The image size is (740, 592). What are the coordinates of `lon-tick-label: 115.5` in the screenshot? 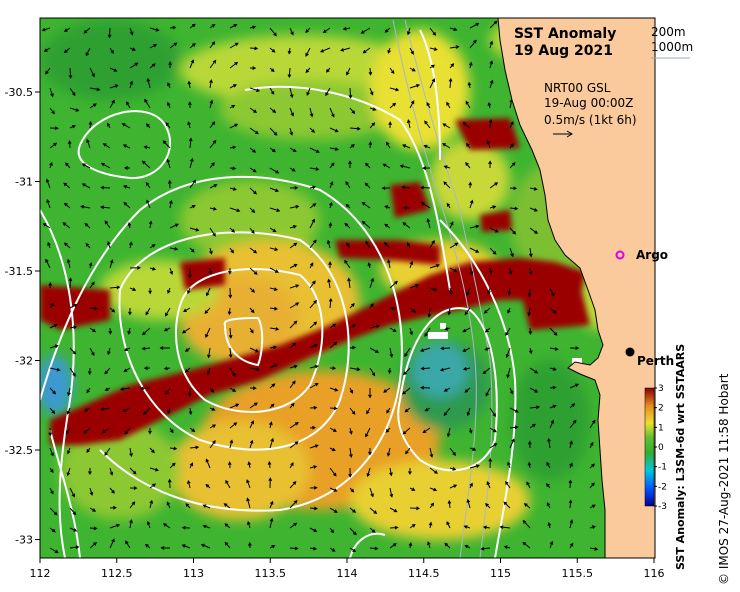 It's located at (578, 573).